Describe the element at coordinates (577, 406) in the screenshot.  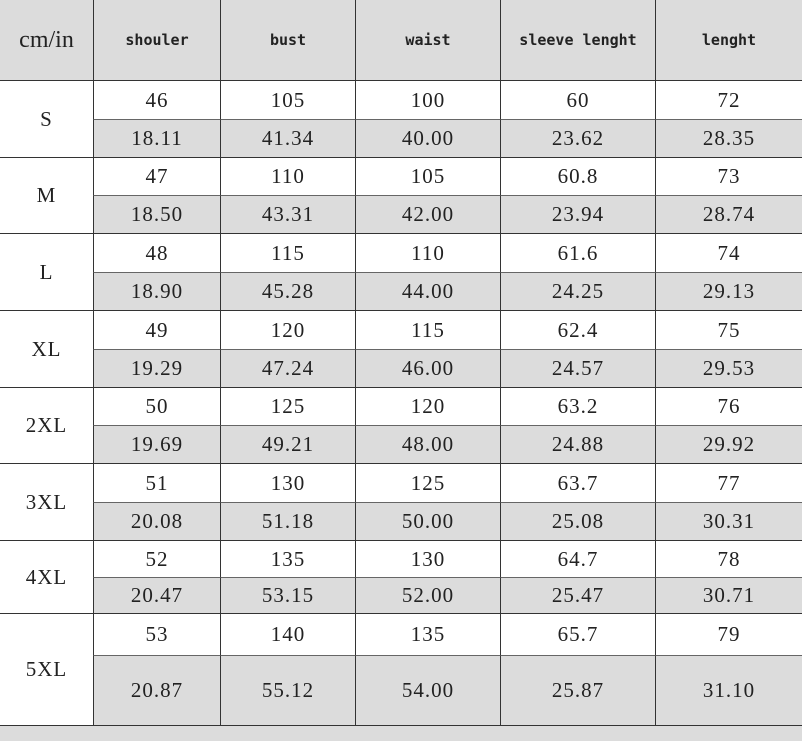
I see `cm-value: 63.2` at that location.